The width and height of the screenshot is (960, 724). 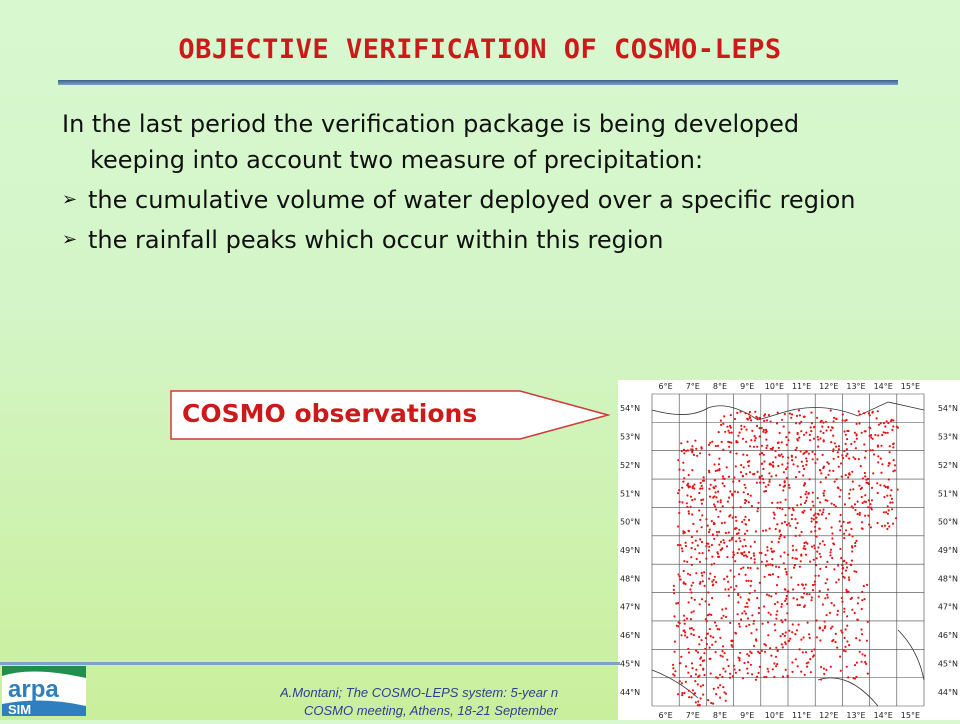 What do you see at coordinates (330, 413) in the screenshot?
I see `callout-label: COSMO observations` at bounding box center [330, 413].